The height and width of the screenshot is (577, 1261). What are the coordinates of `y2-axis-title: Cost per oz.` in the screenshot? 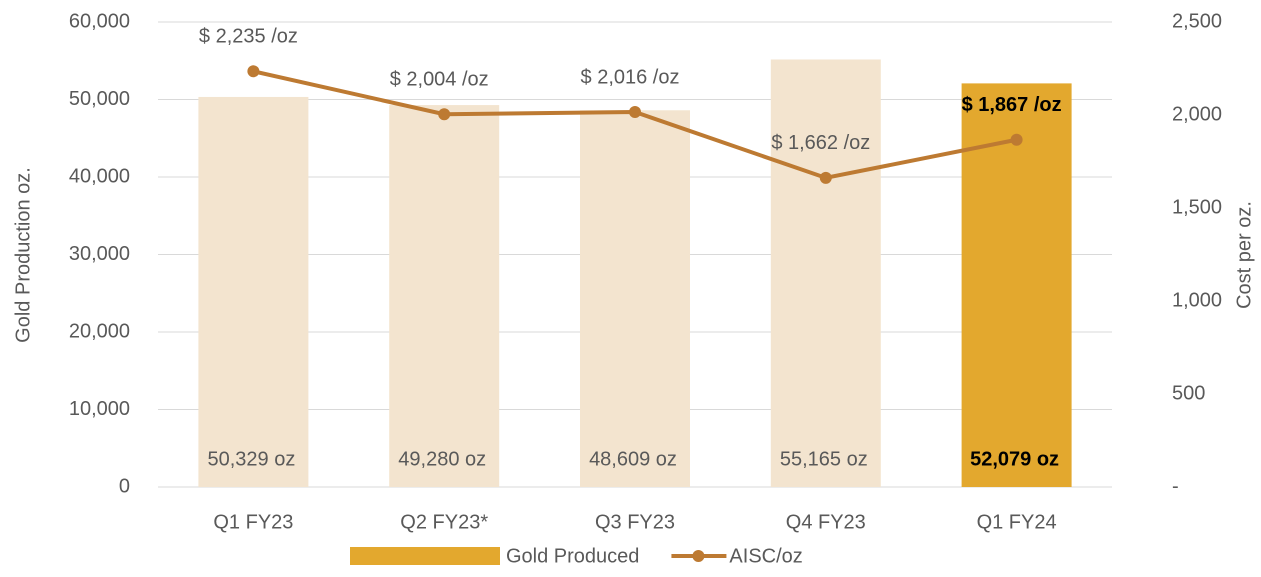 It's located at (1244, 255).